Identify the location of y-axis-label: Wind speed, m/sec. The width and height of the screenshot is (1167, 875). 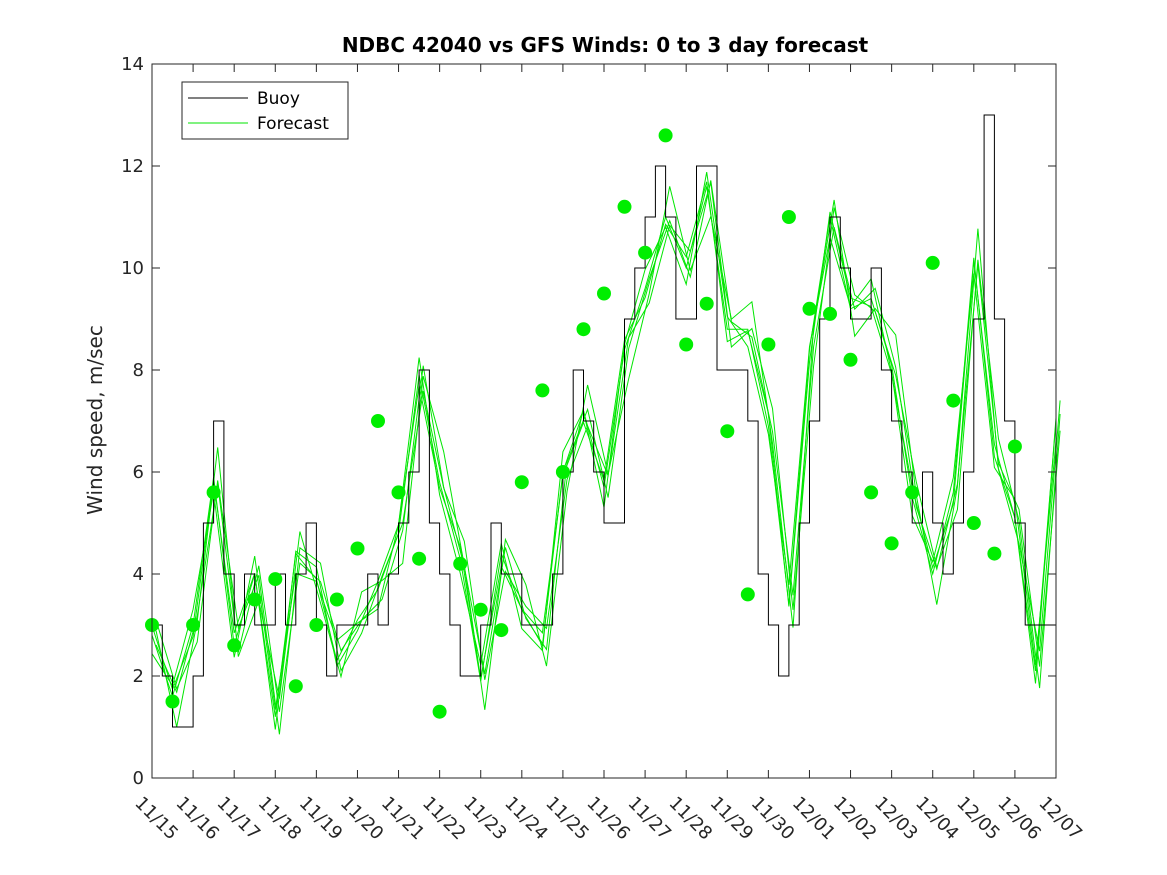
(95, 420).